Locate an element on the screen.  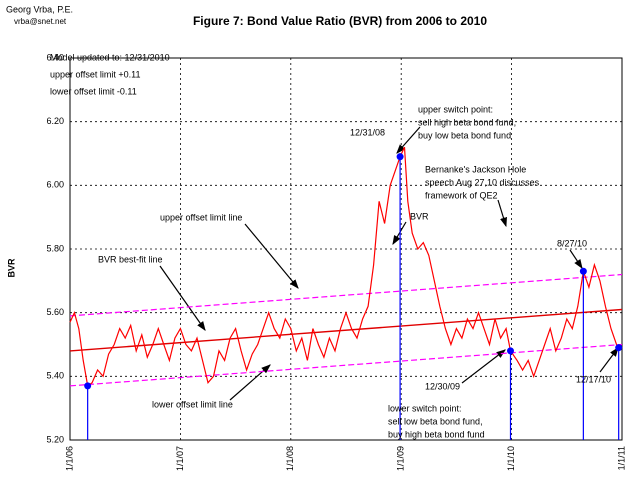
model-info: Model updated to: 12/31/2010 is located at coordinates (110, 57).